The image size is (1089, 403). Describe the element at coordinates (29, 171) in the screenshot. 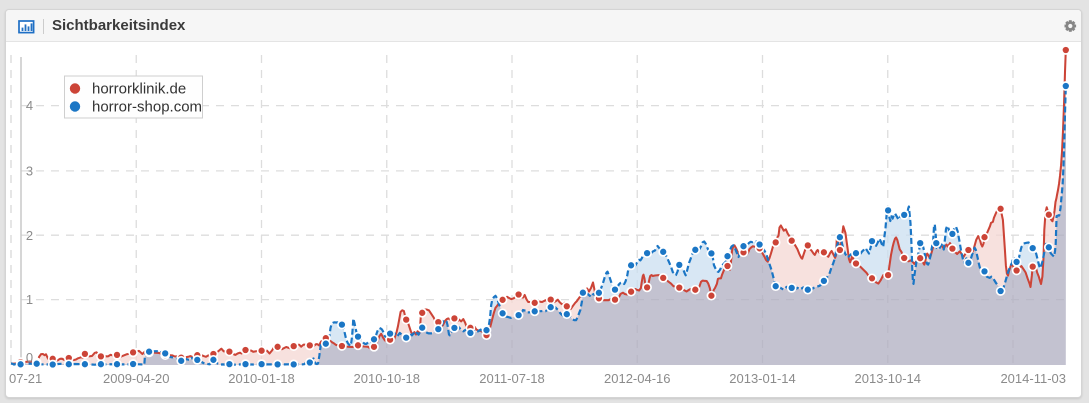

I see `svg-text: 3` at that location.